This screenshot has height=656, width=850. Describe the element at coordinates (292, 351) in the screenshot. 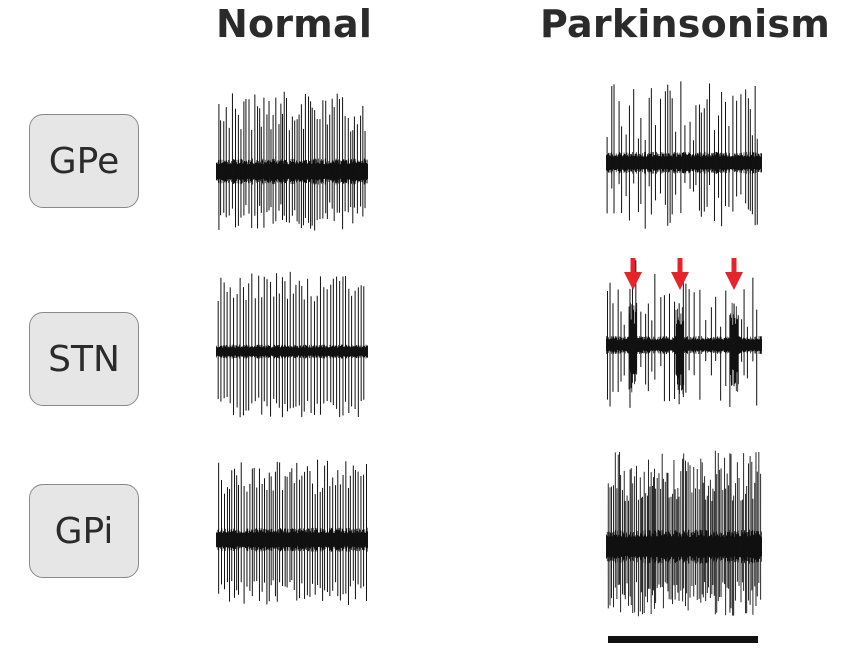

I see `trace-noise-band` at that location.